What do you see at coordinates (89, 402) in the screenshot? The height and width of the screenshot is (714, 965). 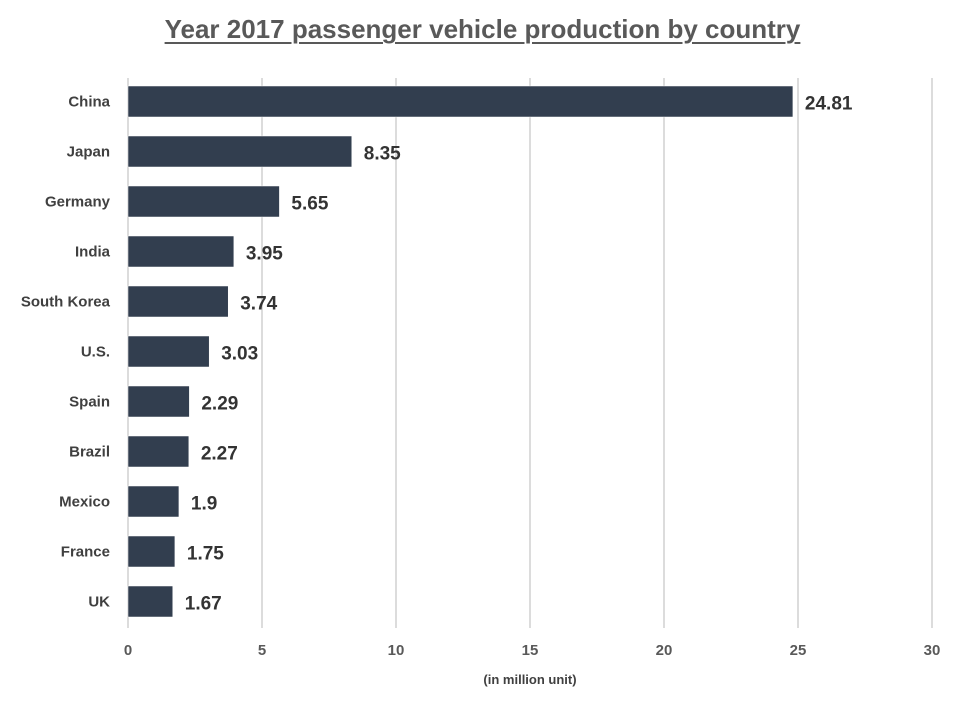 I see `category-label: Spain` at bounding box center [89, 402].